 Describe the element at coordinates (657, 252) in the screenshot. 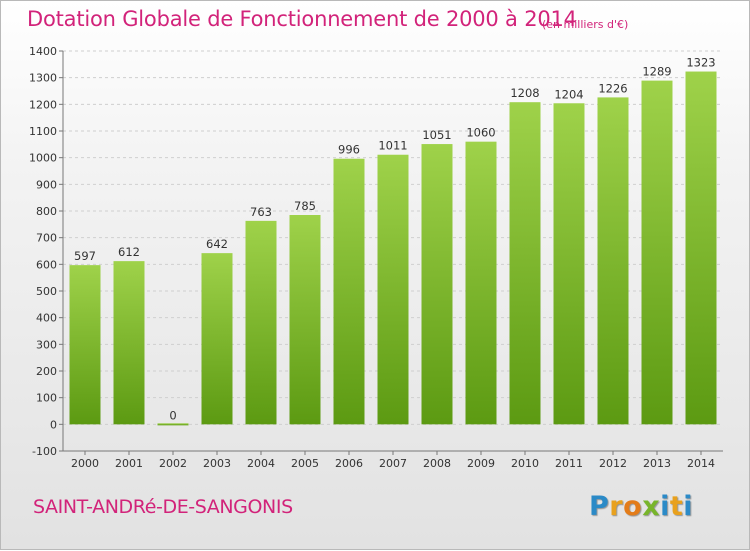

I see `bar-2013` at that location.